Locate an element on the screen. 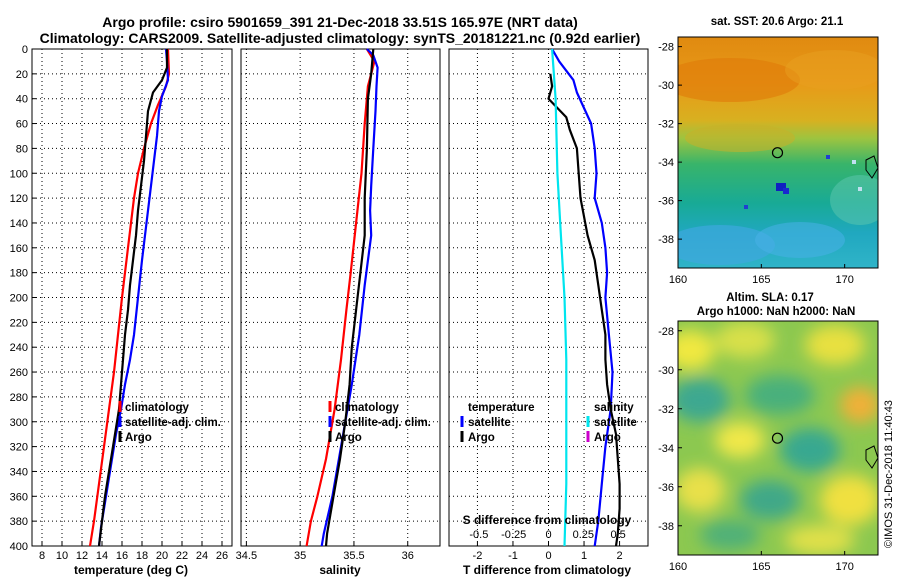 This screenshot has height=580, width=900. x-tick-label: 16 is located at coordinates (122, 556).